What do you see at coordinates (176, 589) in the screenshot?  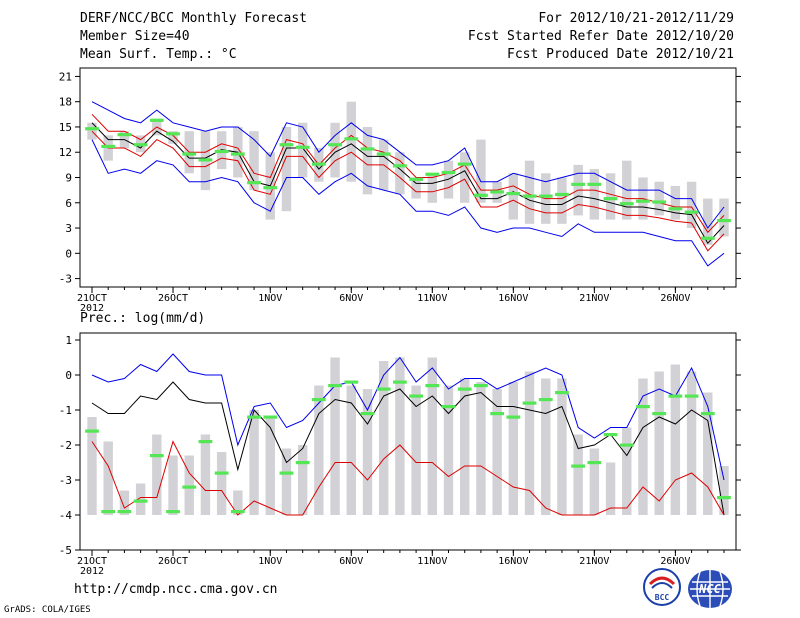 I see `source-url: http://cmdp.ncc.cma.gov.cn` at bounding box center [176, 589].